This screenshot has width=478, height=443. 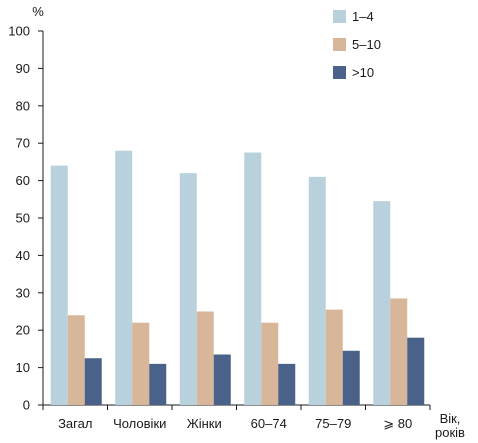 I want to click on y-tick-label: 10, so click(x=23, y=367).